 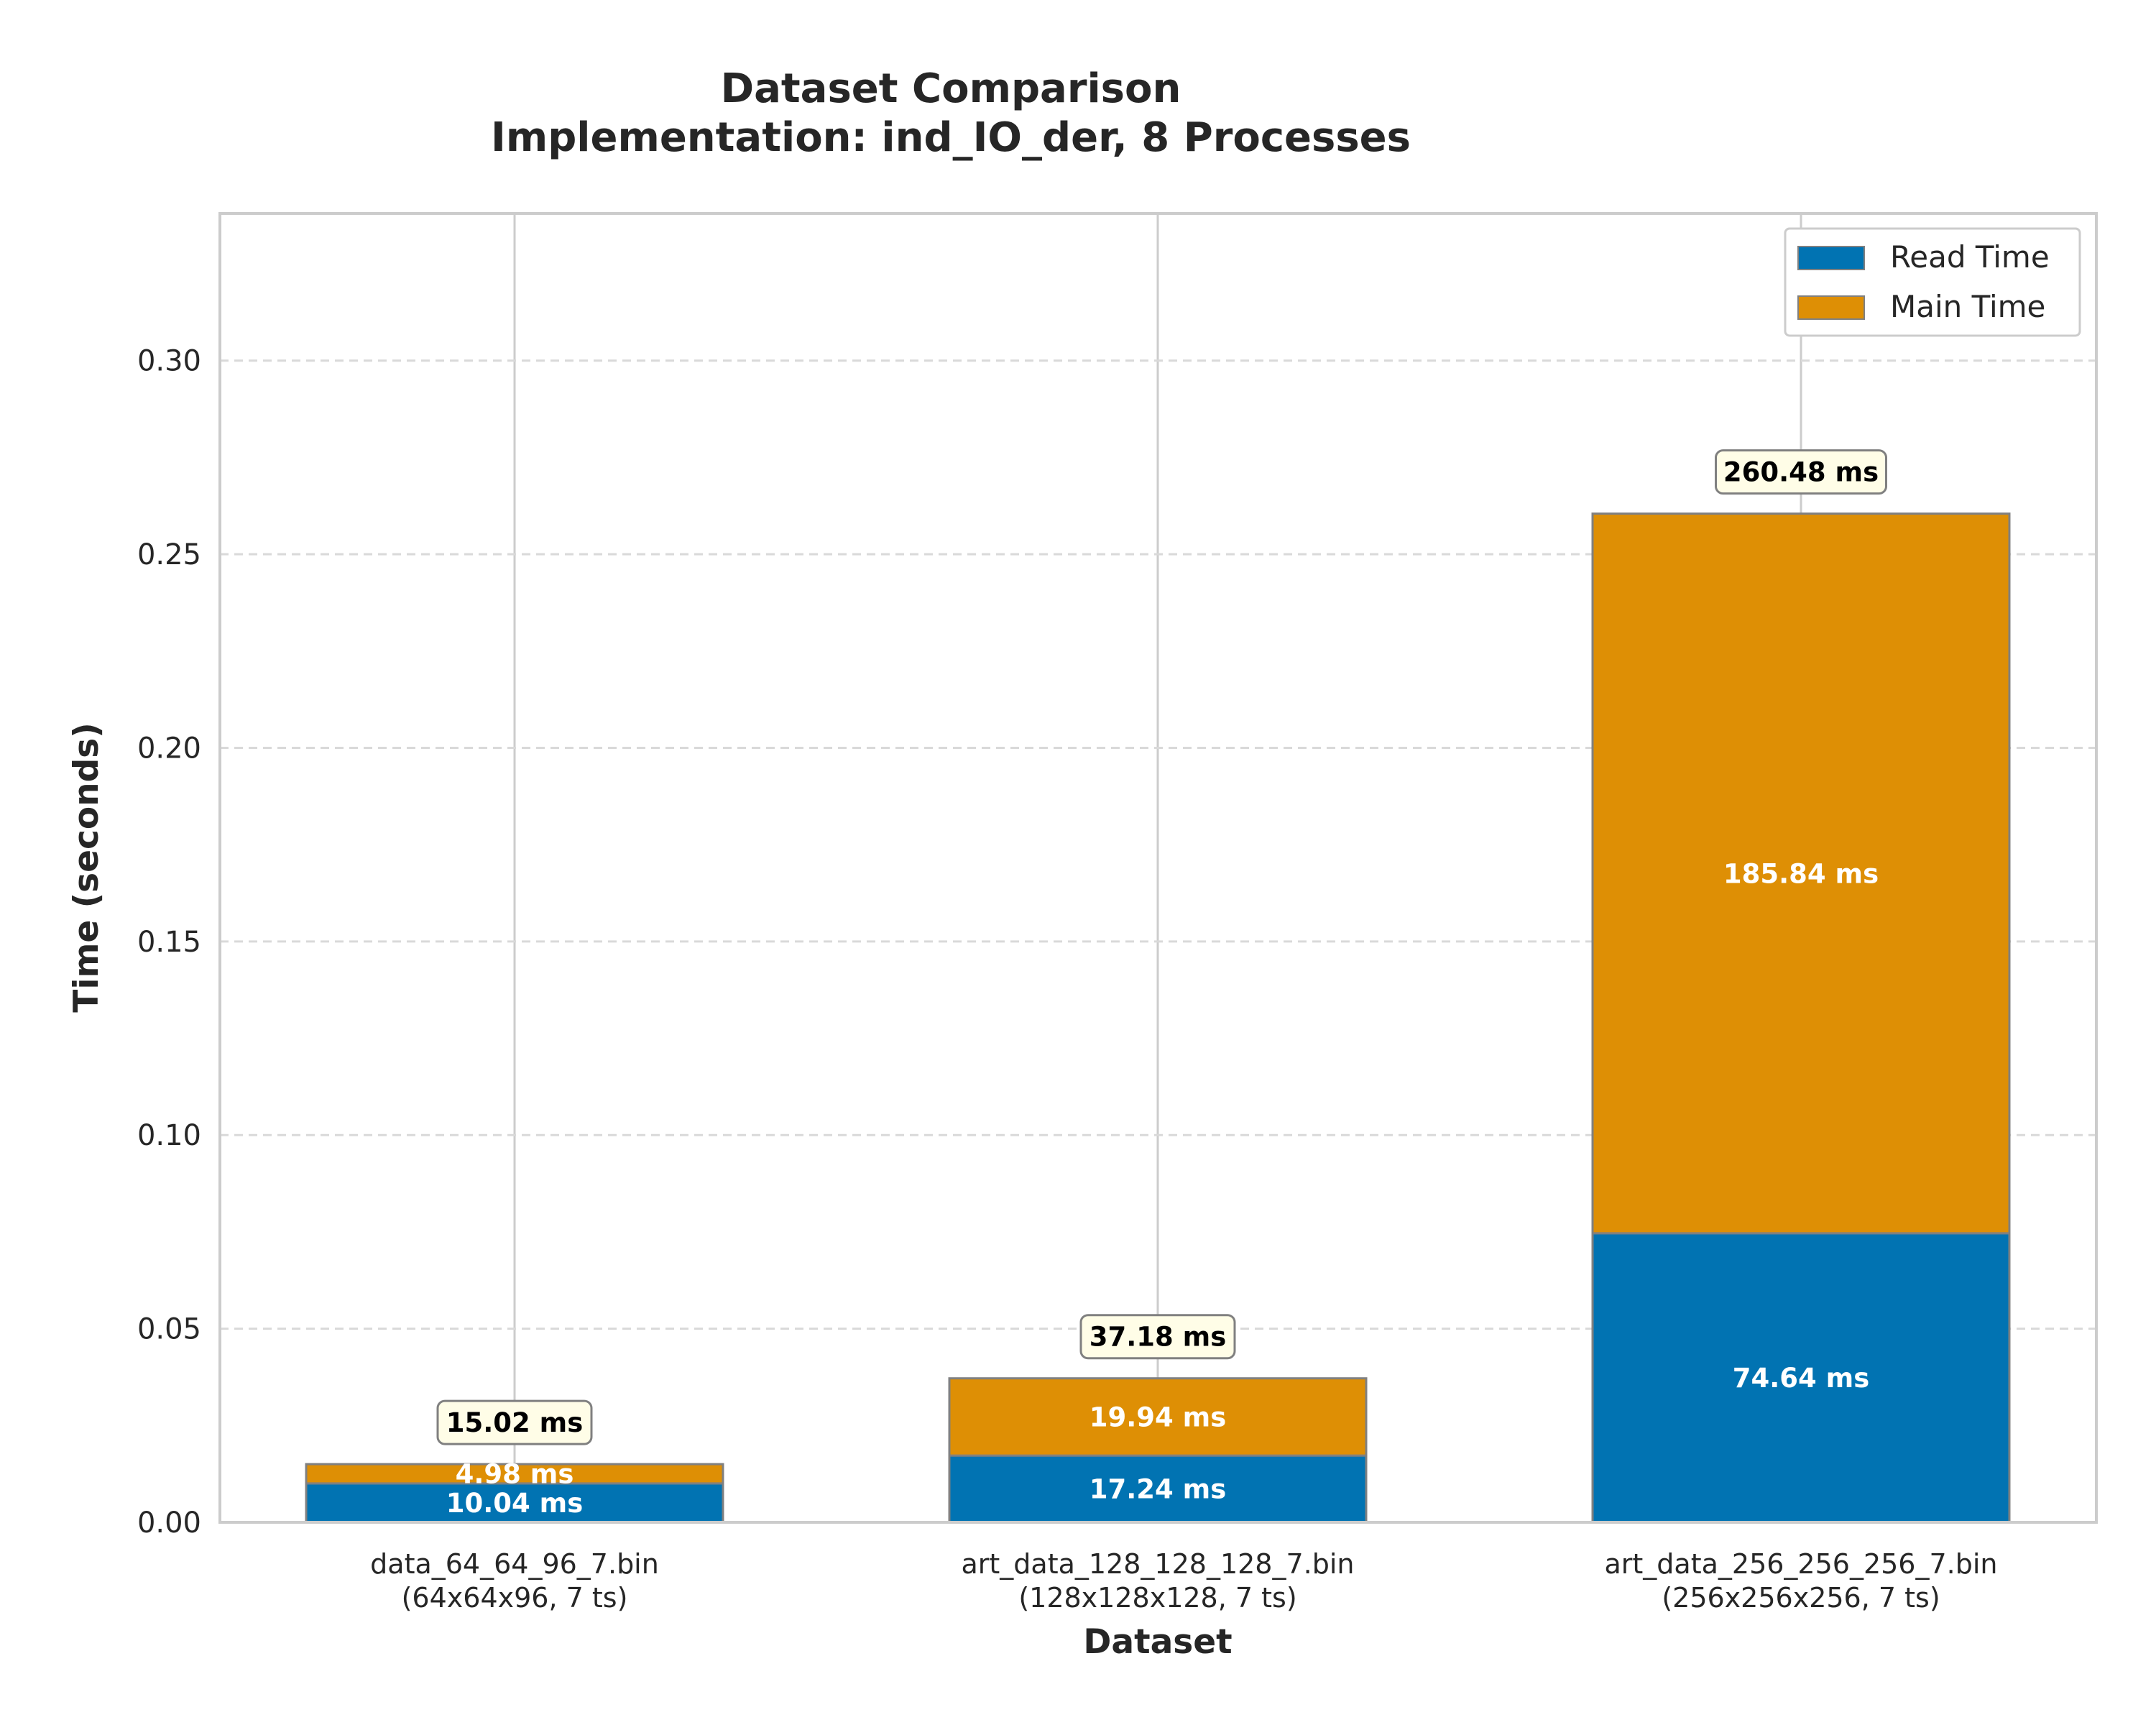 I want to click on x-tick-sublabel: (64x64x96, 7 ts), so click(x=515, y=1598).